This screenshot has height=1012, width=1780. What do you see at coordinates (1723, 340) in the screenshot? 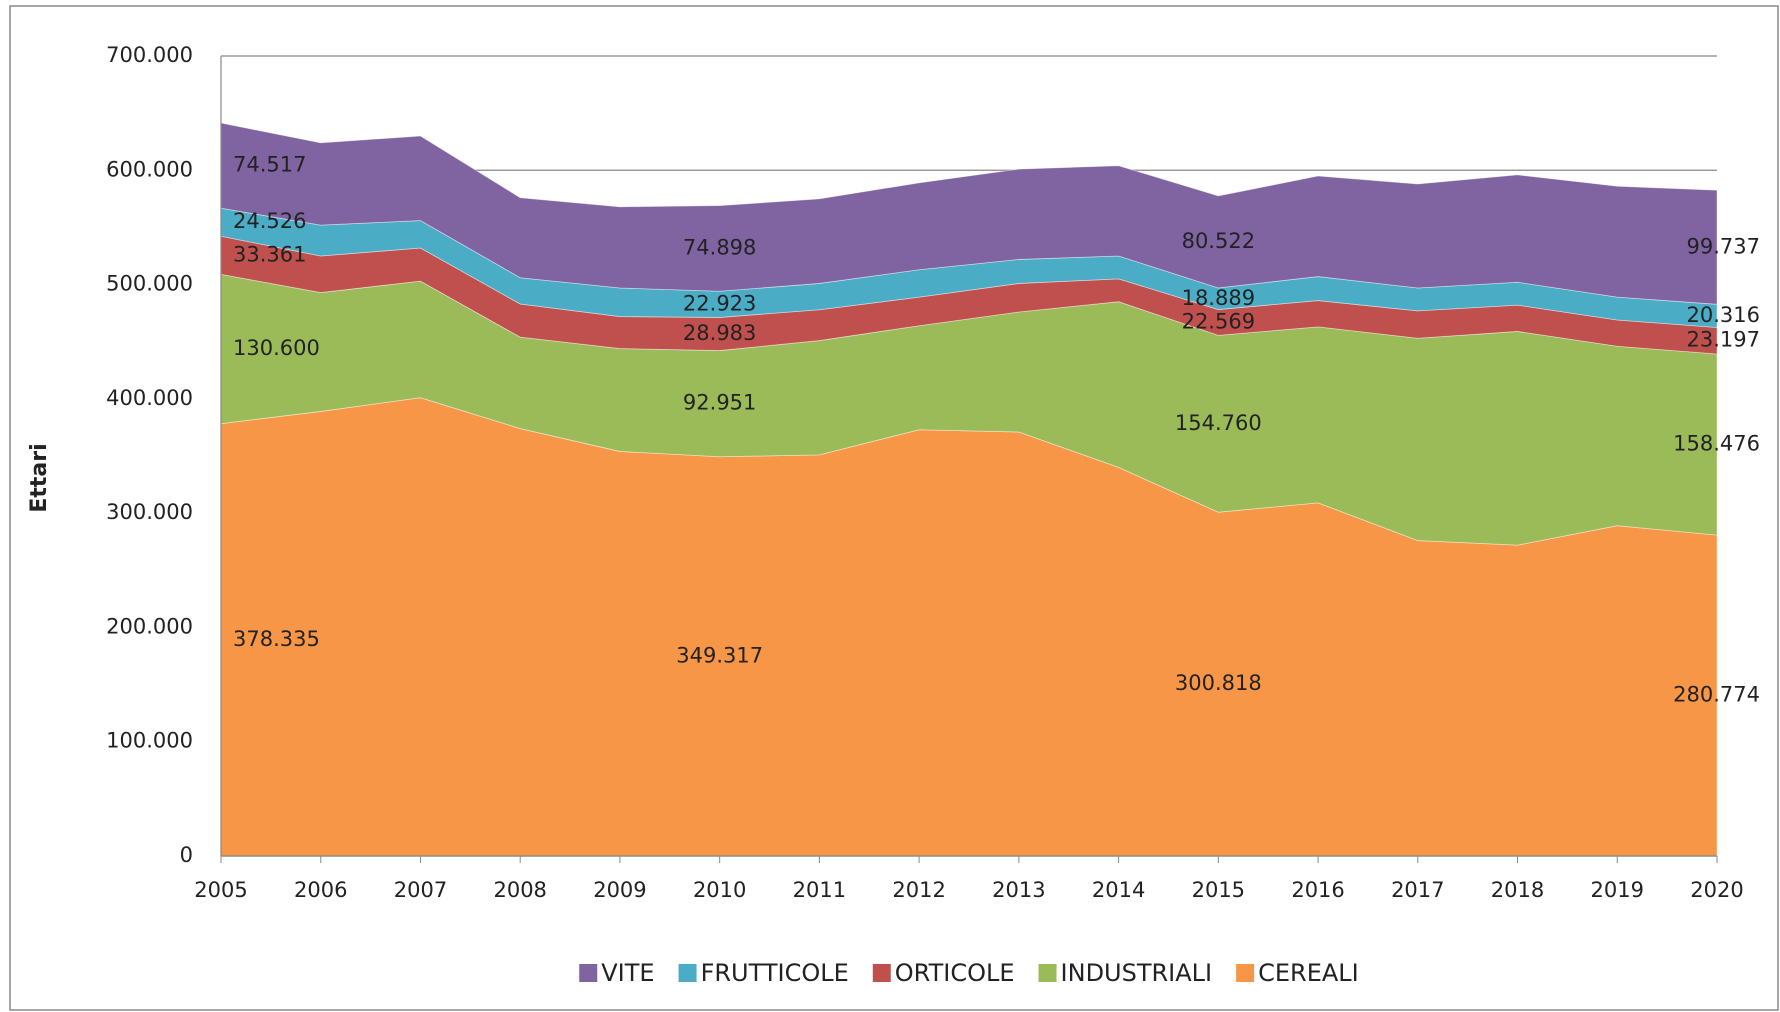
I see `data-label: 23.197` at bounding box center [1723, 340].